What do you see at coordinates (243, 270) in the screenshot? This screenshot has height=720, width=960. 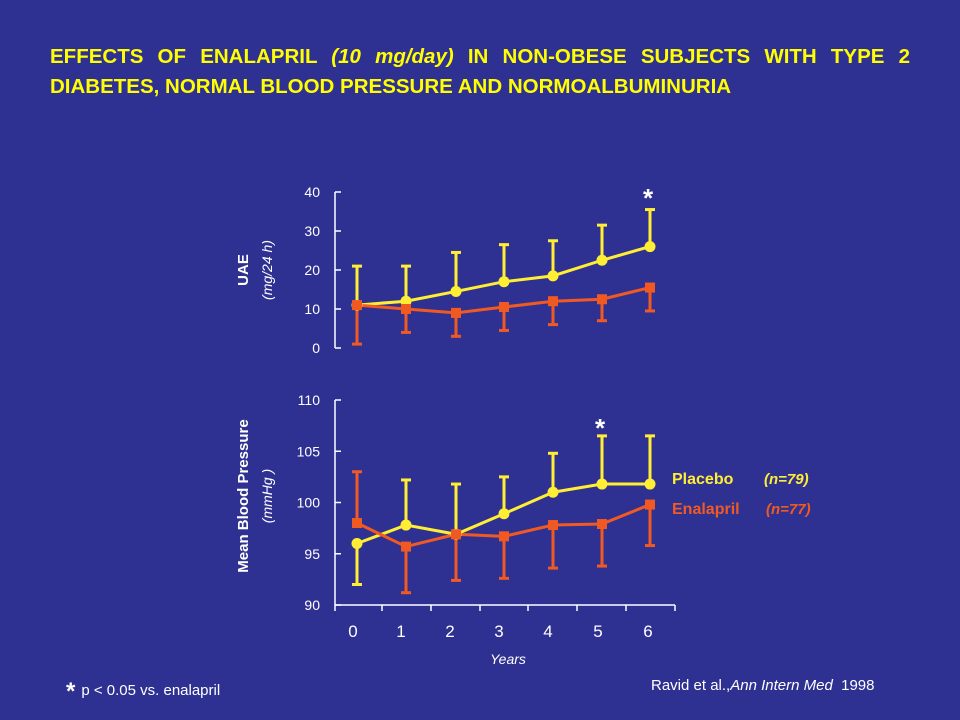 I see `y-axis-label-0: UAE` at bounding box center [243, 270].